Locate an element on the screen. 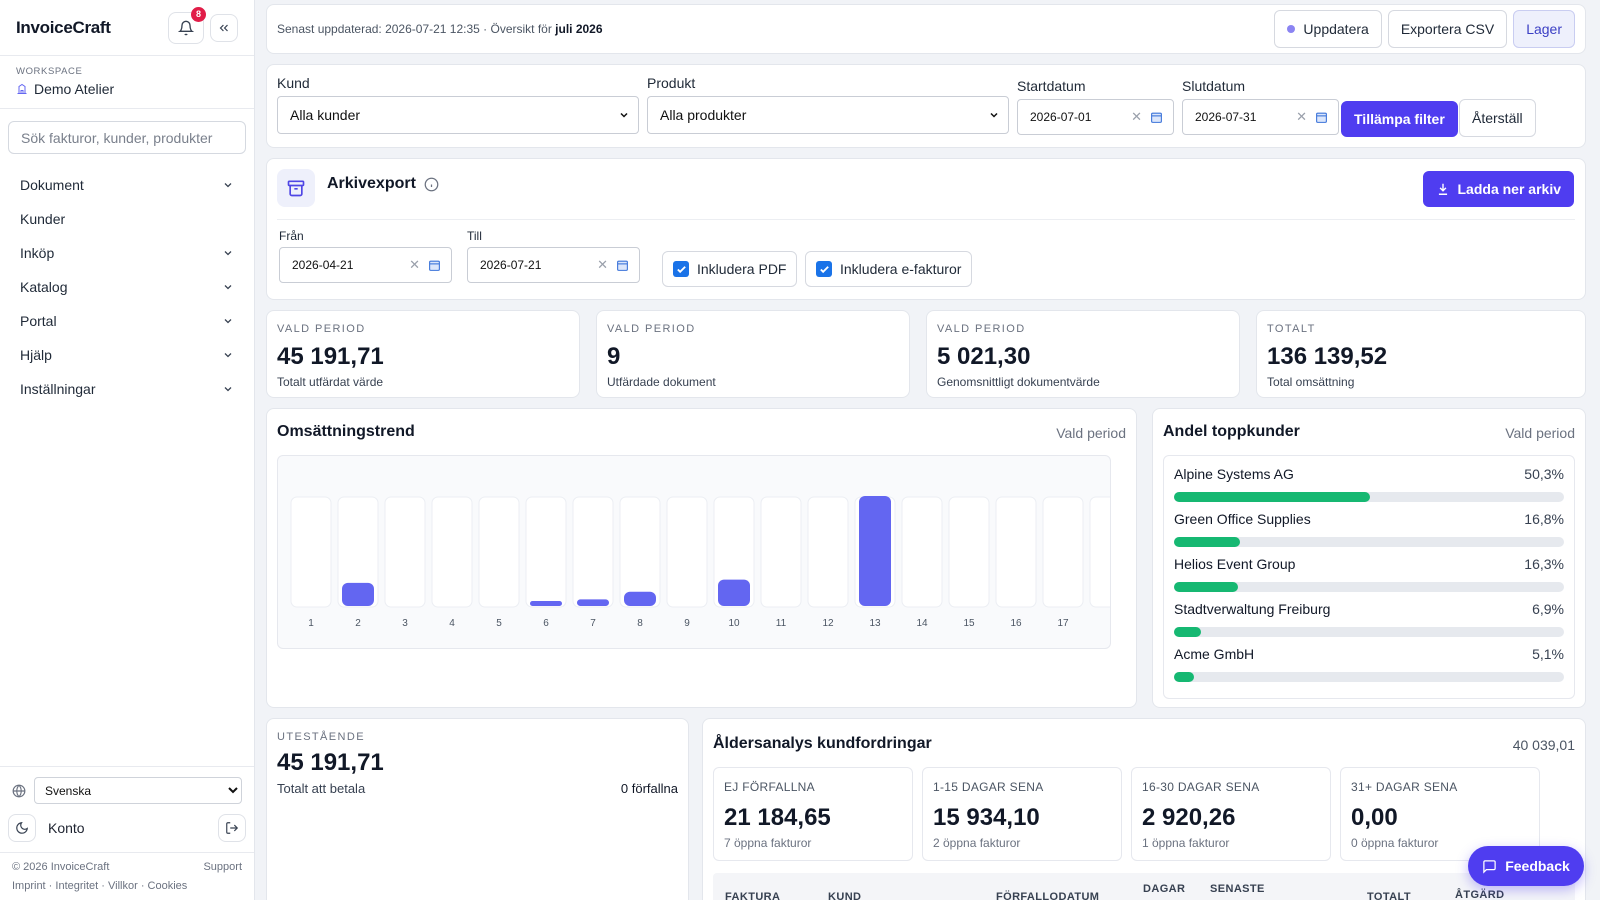 The image size is (1600, 900). logout-button is located at coordinates (232, 828).